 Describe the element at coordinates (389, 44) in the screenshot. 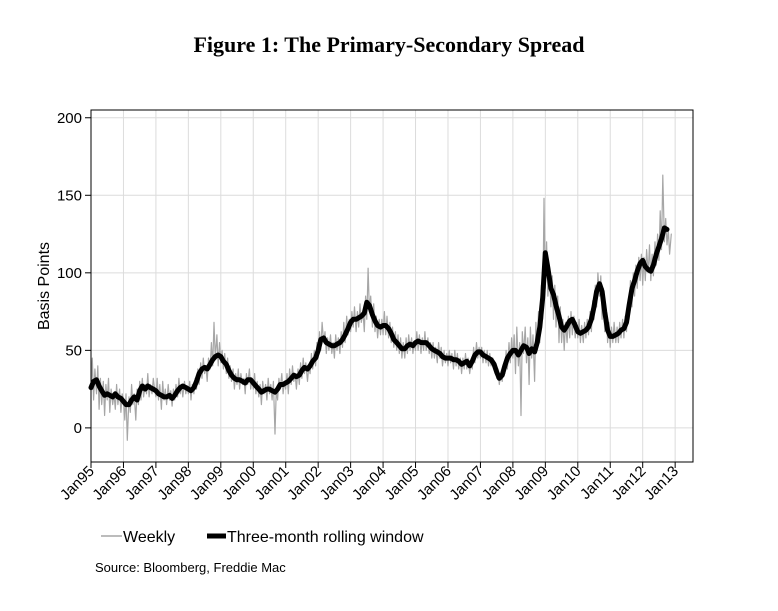

I see `chart-title: Figure 1: The Primary-Secondary Spread` at that location.